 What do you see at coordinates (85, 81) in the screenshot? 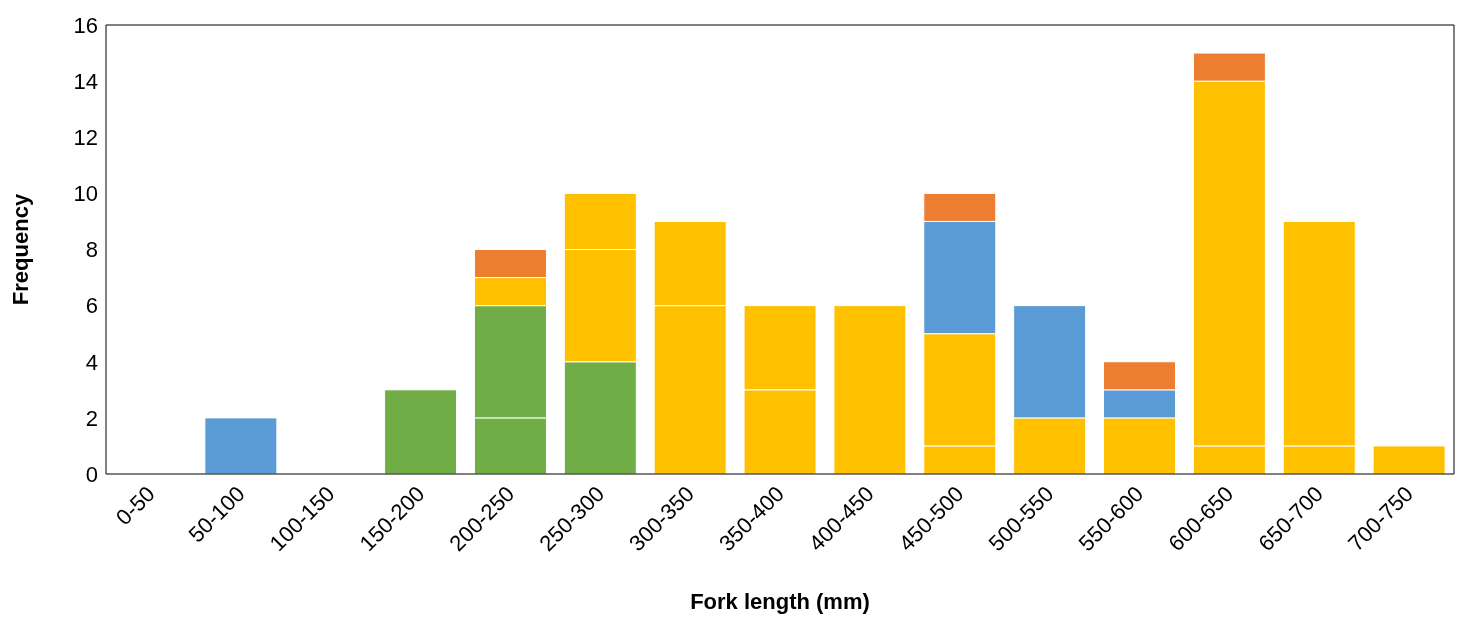
I see `y-tick-label: 14` at bounding box center [85, 81].